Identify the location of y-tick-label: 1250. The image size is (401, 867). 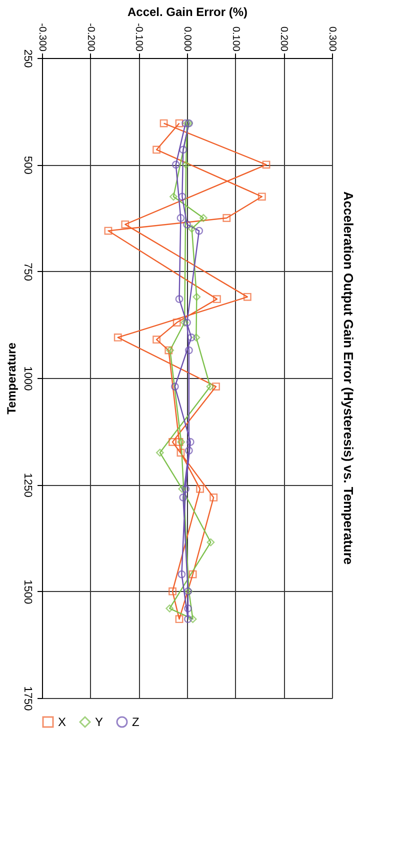
(28, 485).